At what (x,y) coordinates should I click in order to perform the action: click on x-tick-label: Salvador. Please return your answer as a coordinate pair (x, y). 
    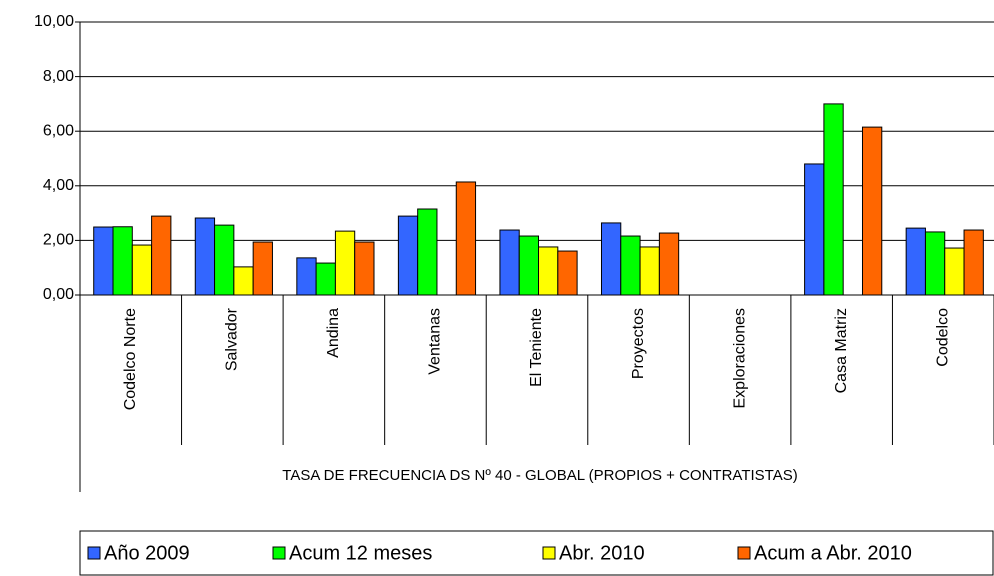
    Looking at the image, I should click on (232, 339).